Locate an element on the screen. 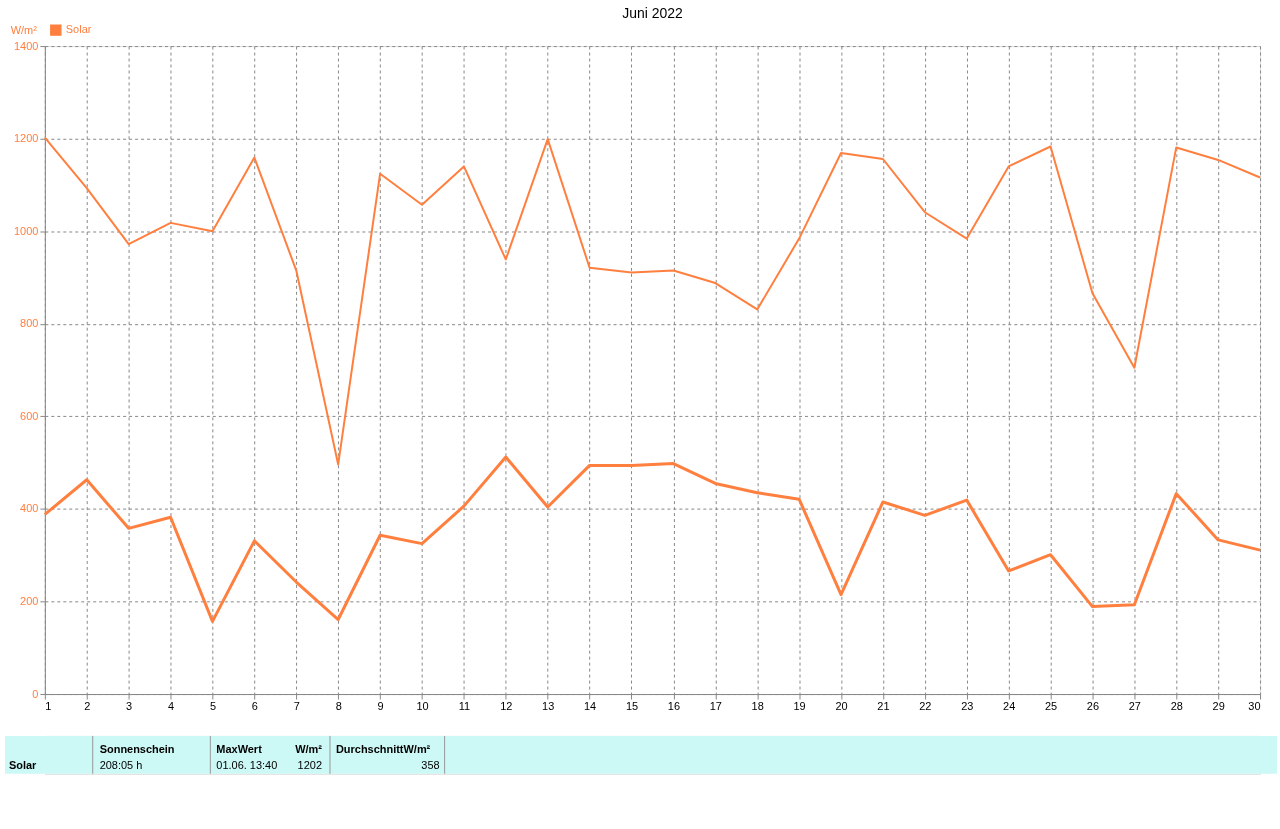 This screenshot has height=829, width=1280. text: 01.06. 13:40 is located at coordinates (247, 764).